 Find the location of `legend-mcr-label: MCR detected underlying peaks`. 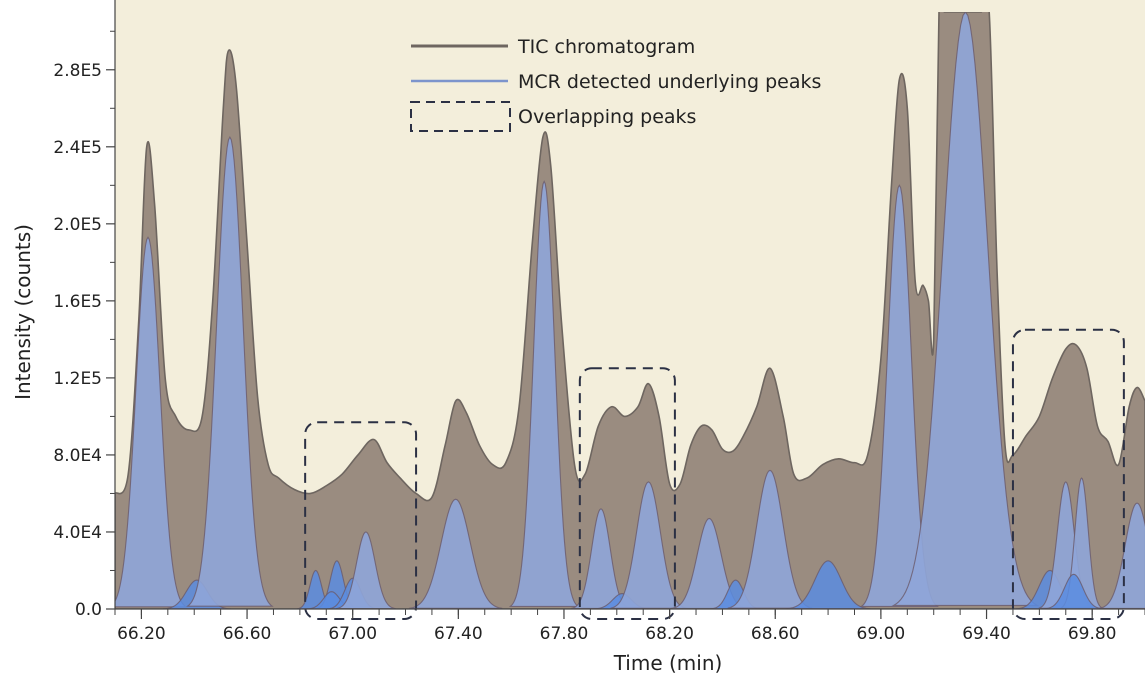

legend-mcr-label: MCR detected underlying peaks is located at coordinates (669, 82).